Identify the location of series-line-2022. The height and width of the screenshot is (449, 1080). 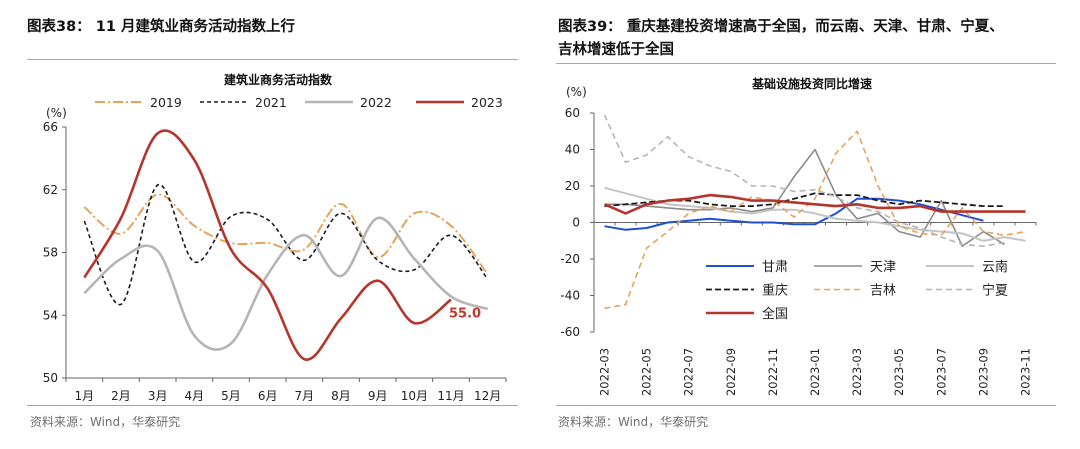
(286, 283).